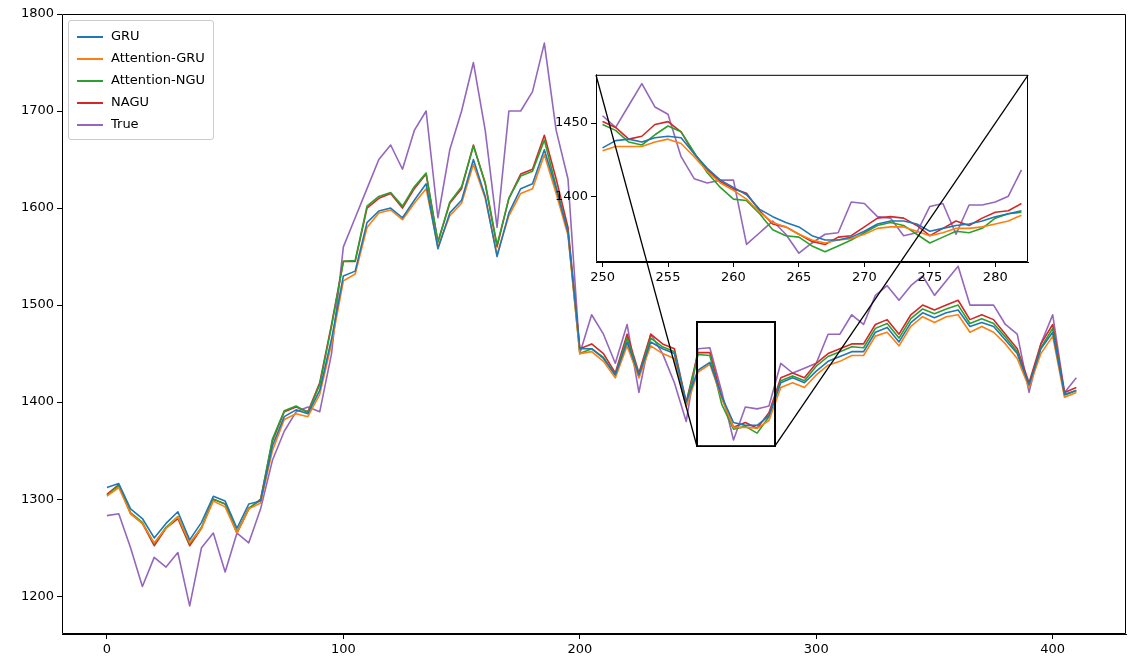  What do you see at coordinates (158, 79) in the screenshot?
I see `legend-label: Attention-NGU` at bounding box center [158, 79].